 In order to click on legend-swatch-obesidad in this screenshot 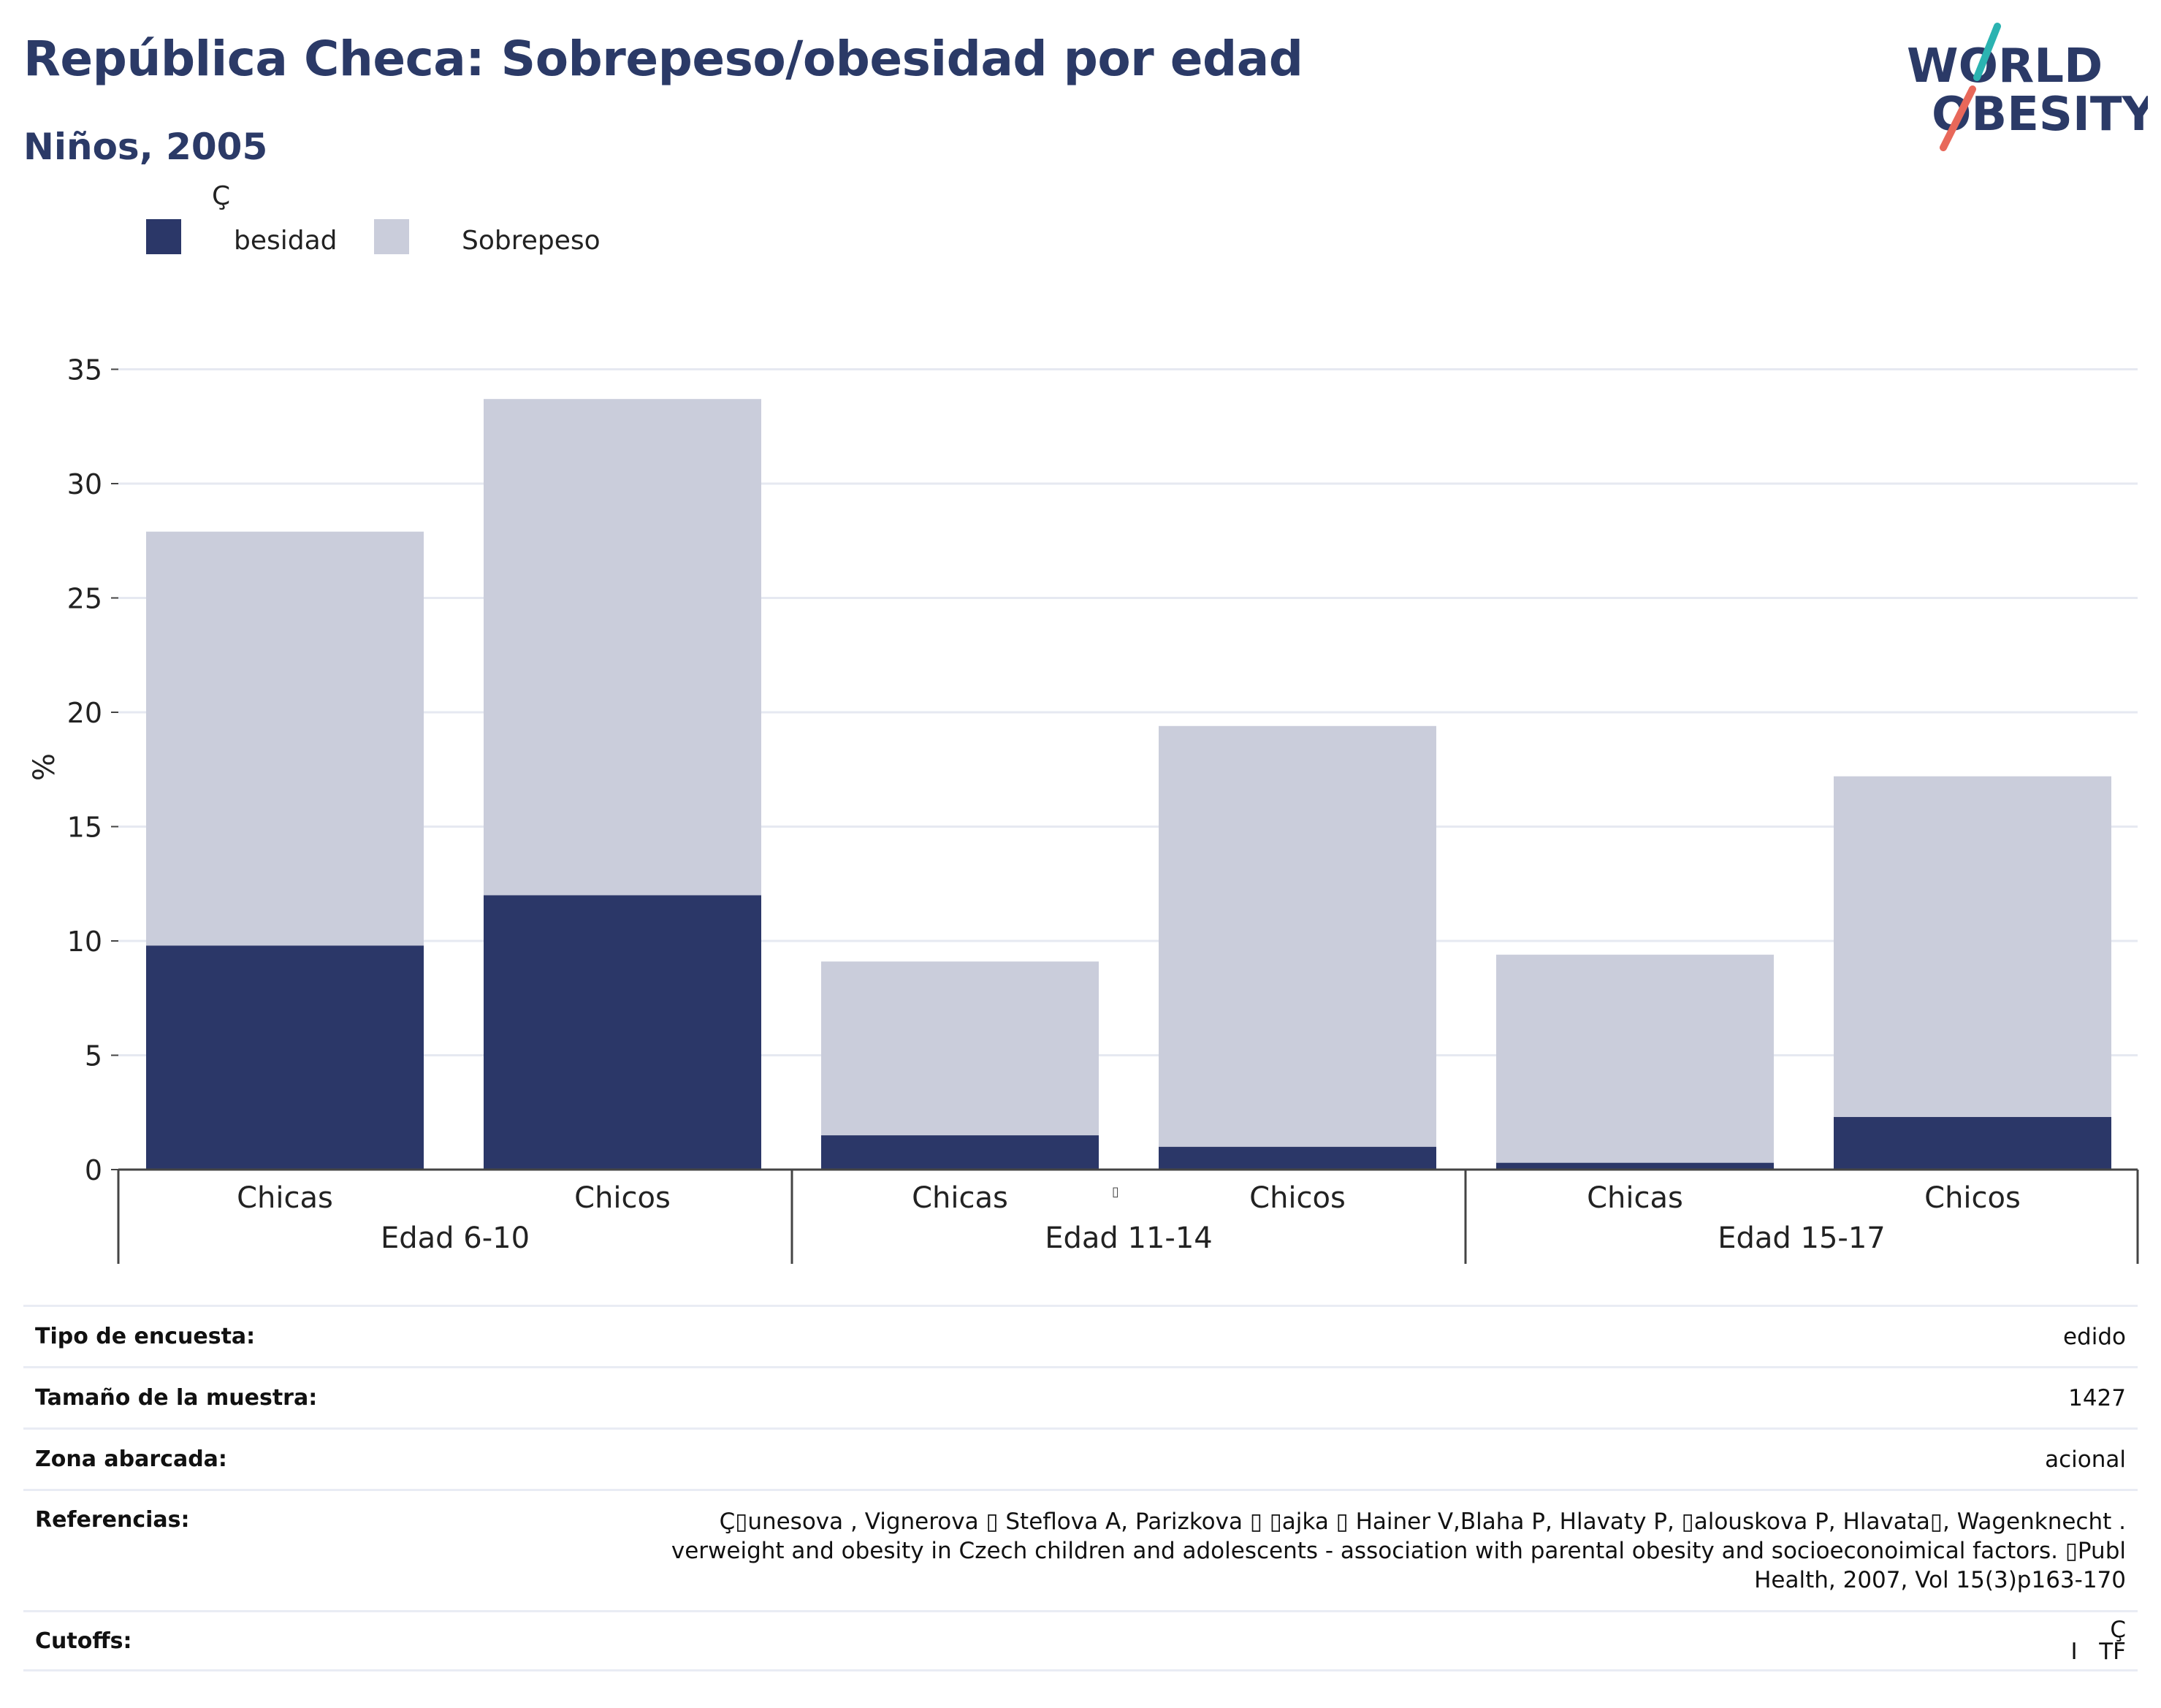, I will do `click(163, 236)`.